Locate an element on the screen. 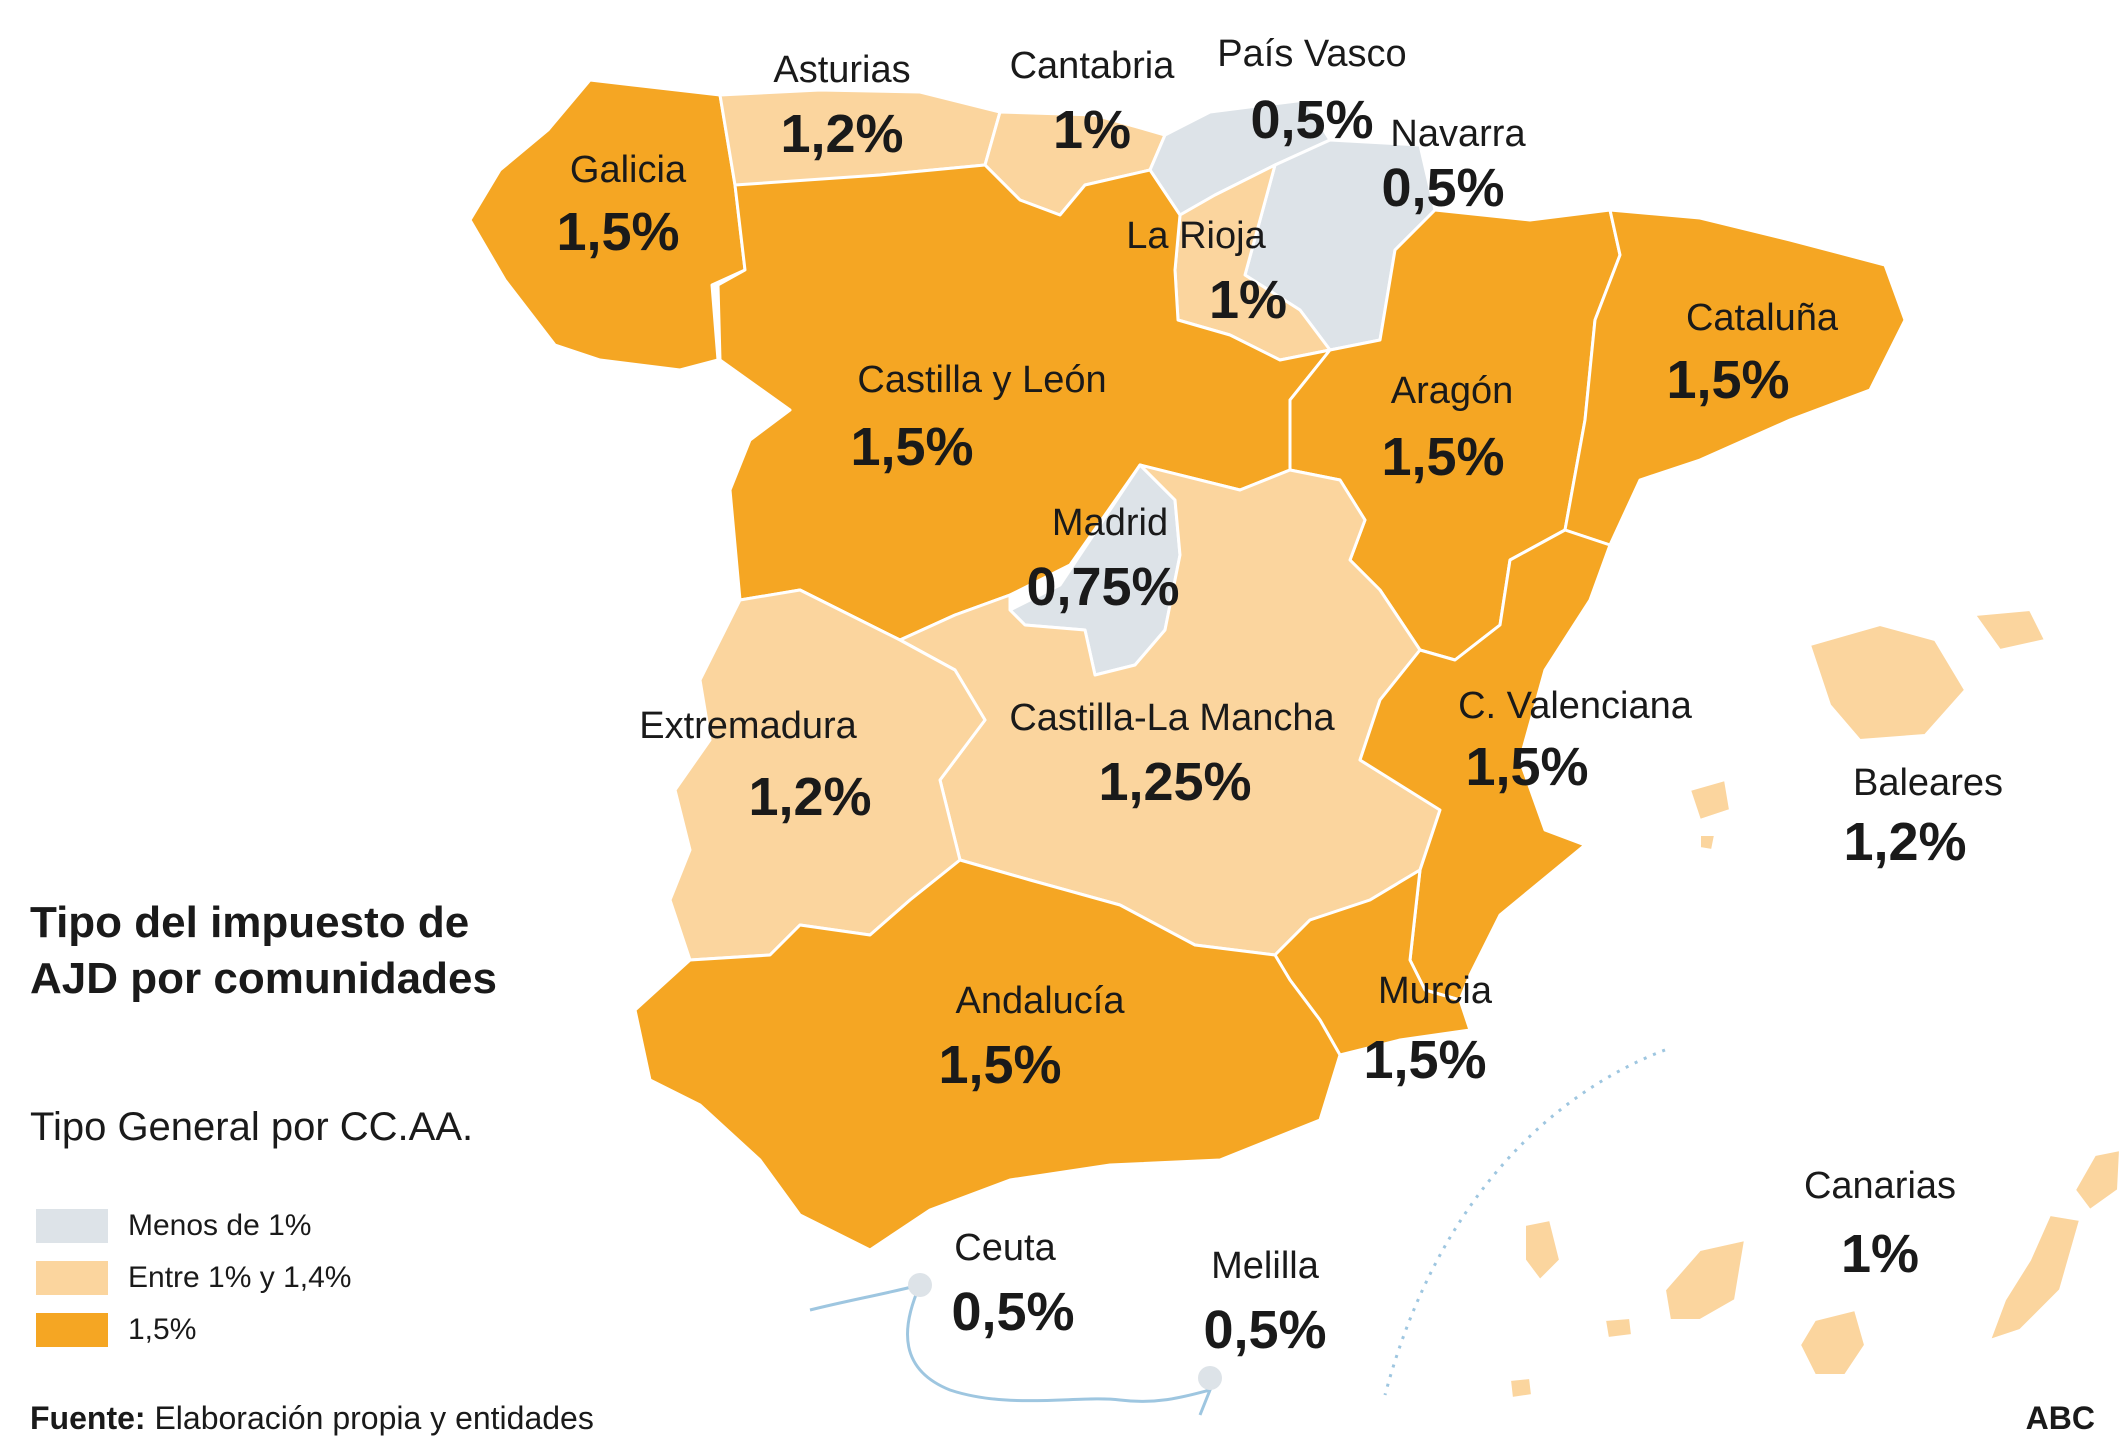 The image size is (2125, 1455). legend-label: 1,5% is located at coordinates (162, 1329).